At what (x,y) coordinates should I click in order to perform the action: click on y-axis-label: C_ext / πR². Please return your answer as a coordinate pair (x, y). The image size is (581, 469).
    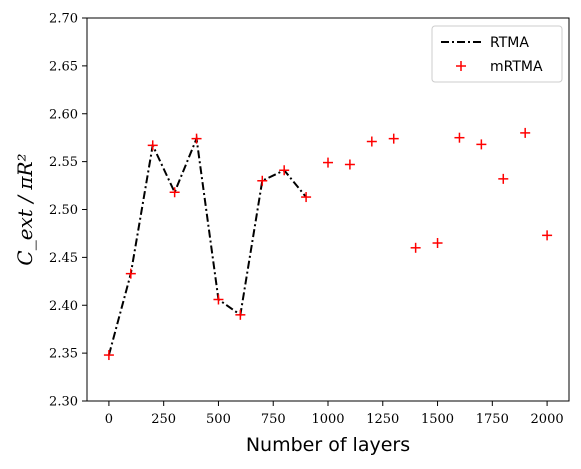
    Looking at the image, I should click on (25, 209).